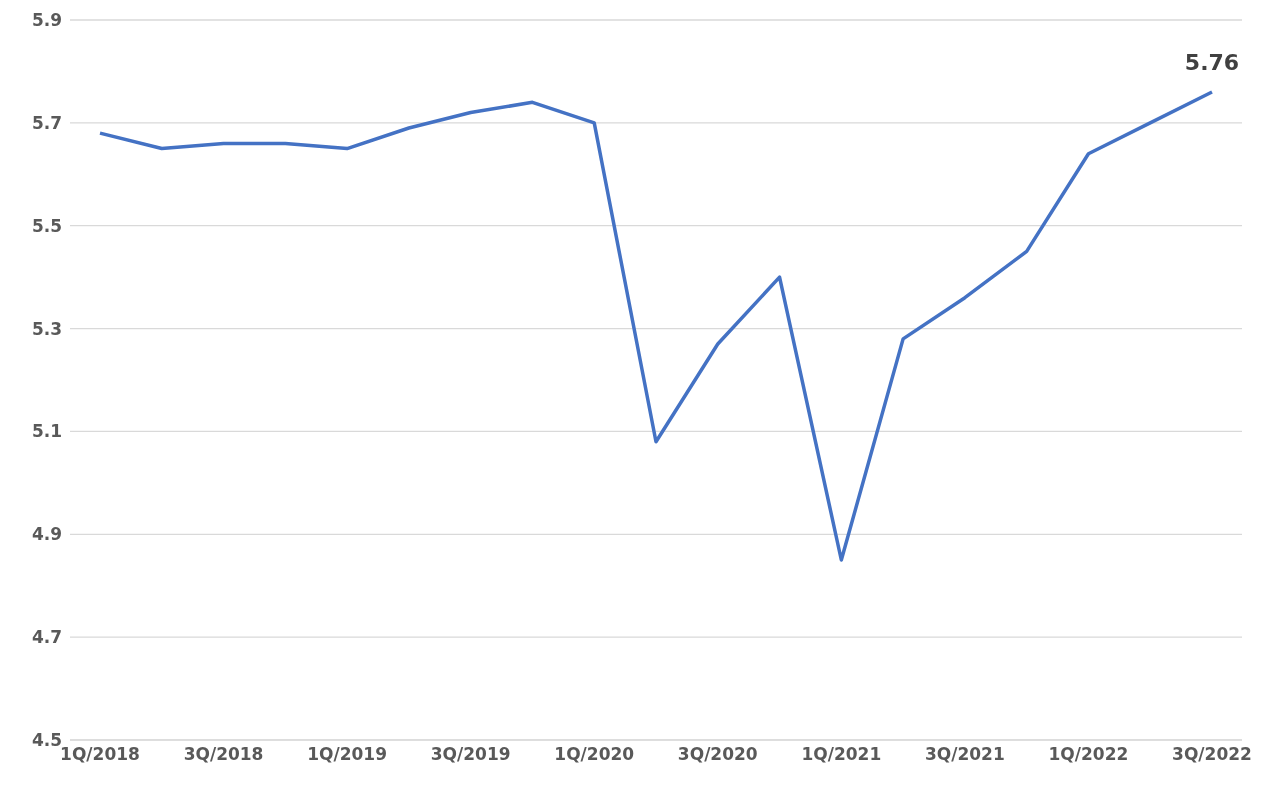  What do you see at coordinates (1088, 754) in the screenshot?
I see `x-tick-label: 1Q/2022` at bounding box center [1088, 754].